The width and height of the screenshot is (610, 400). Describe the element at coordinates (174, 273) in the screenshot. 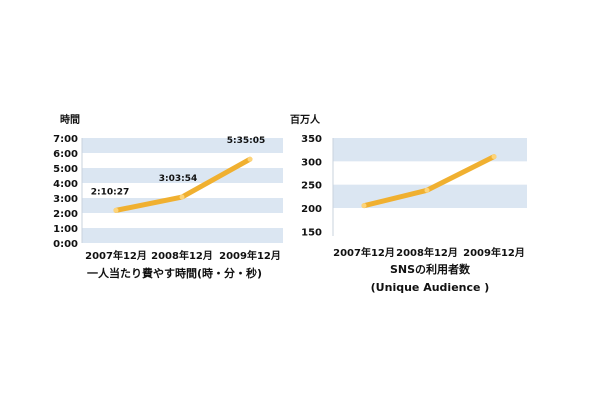

I see `chart-caption: 一人当たり費やす時間(時・分・秒)` at that location.